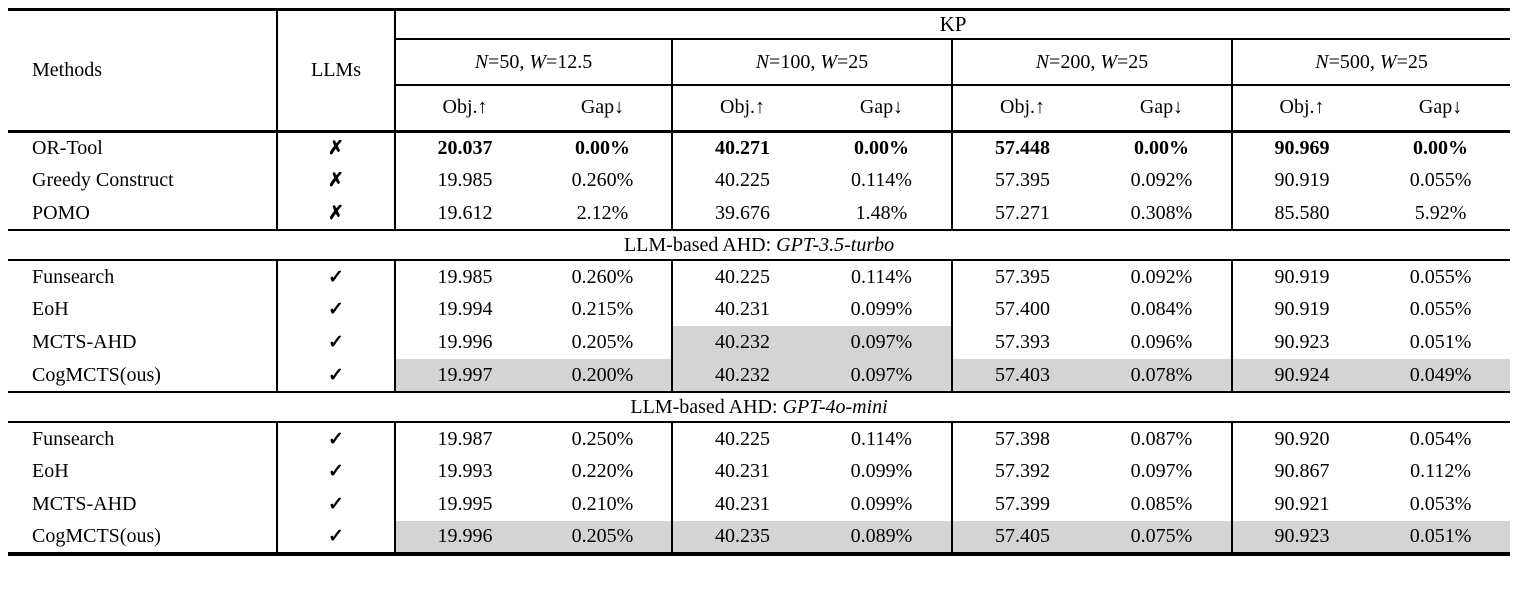 This screenshot has height=614, width=1518. Describe the element at coordinates (1021, 375) in the screenshot. I see `obj-value: 57.403` at that location.